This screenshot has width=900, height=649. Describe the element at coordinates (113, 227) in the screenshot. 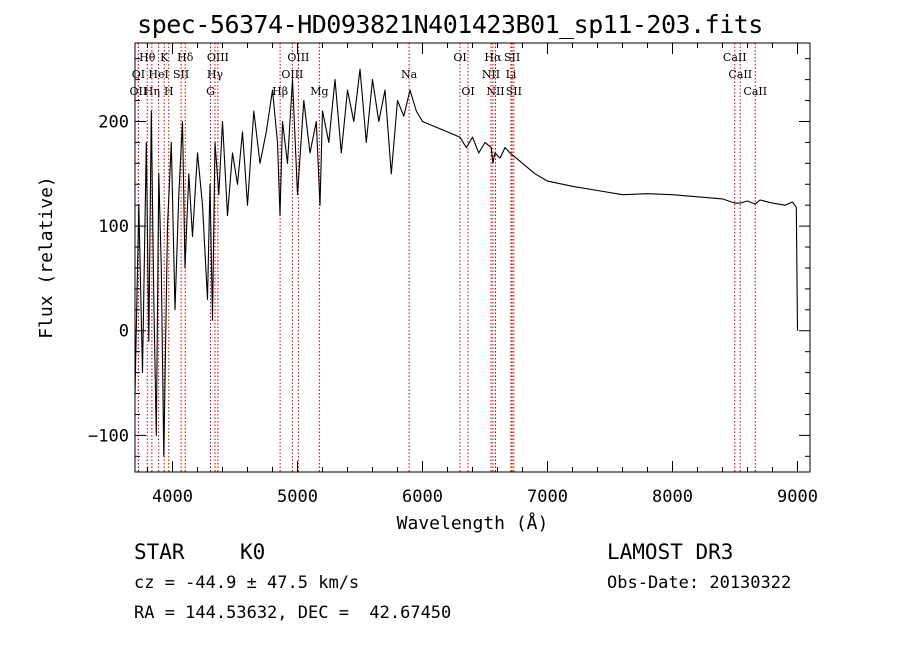

I see `y-tick-label: 100` at that location.